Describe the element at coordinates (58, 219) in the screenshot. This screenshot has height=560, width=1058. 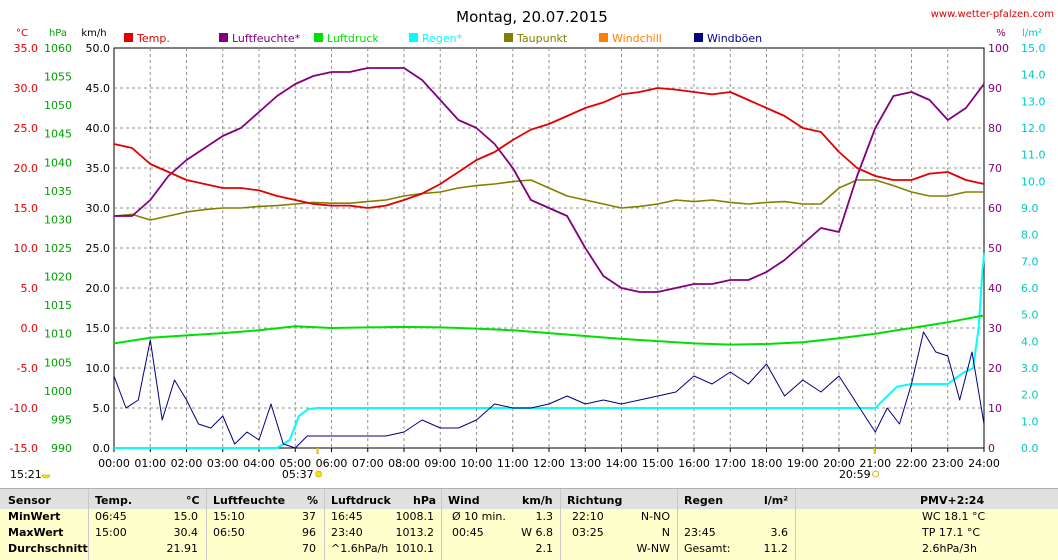
I see `pressure-tick-label: 1030` at that location.